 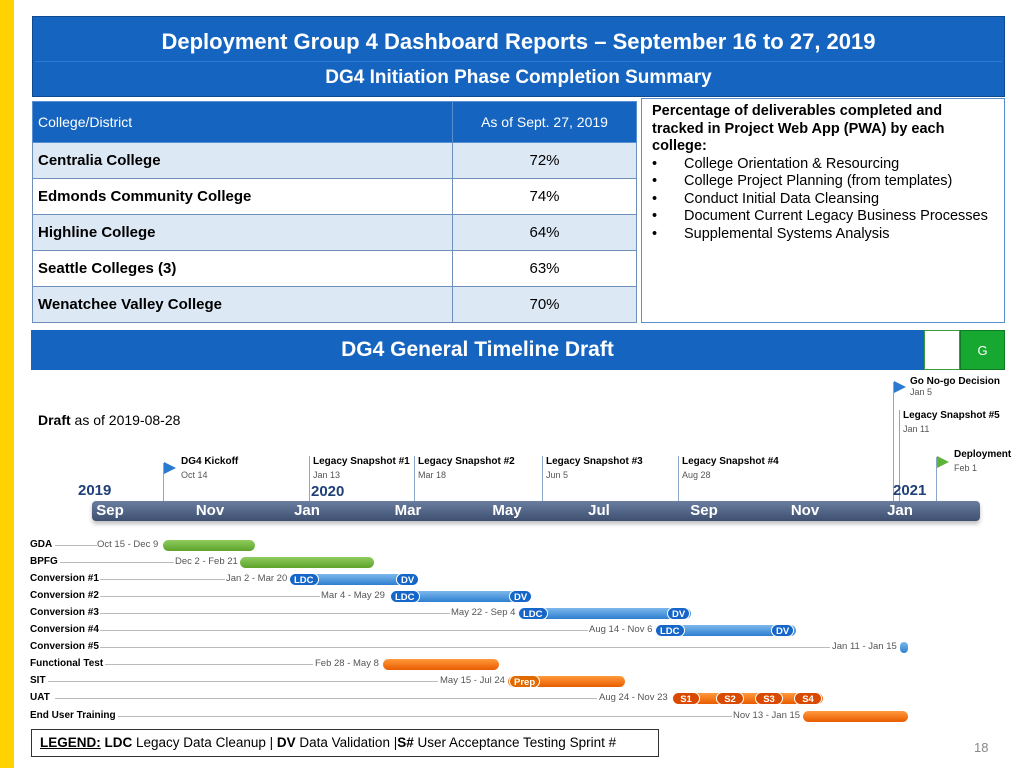 I want to click on college-name: Centralia College, so click(x=242, y=160).